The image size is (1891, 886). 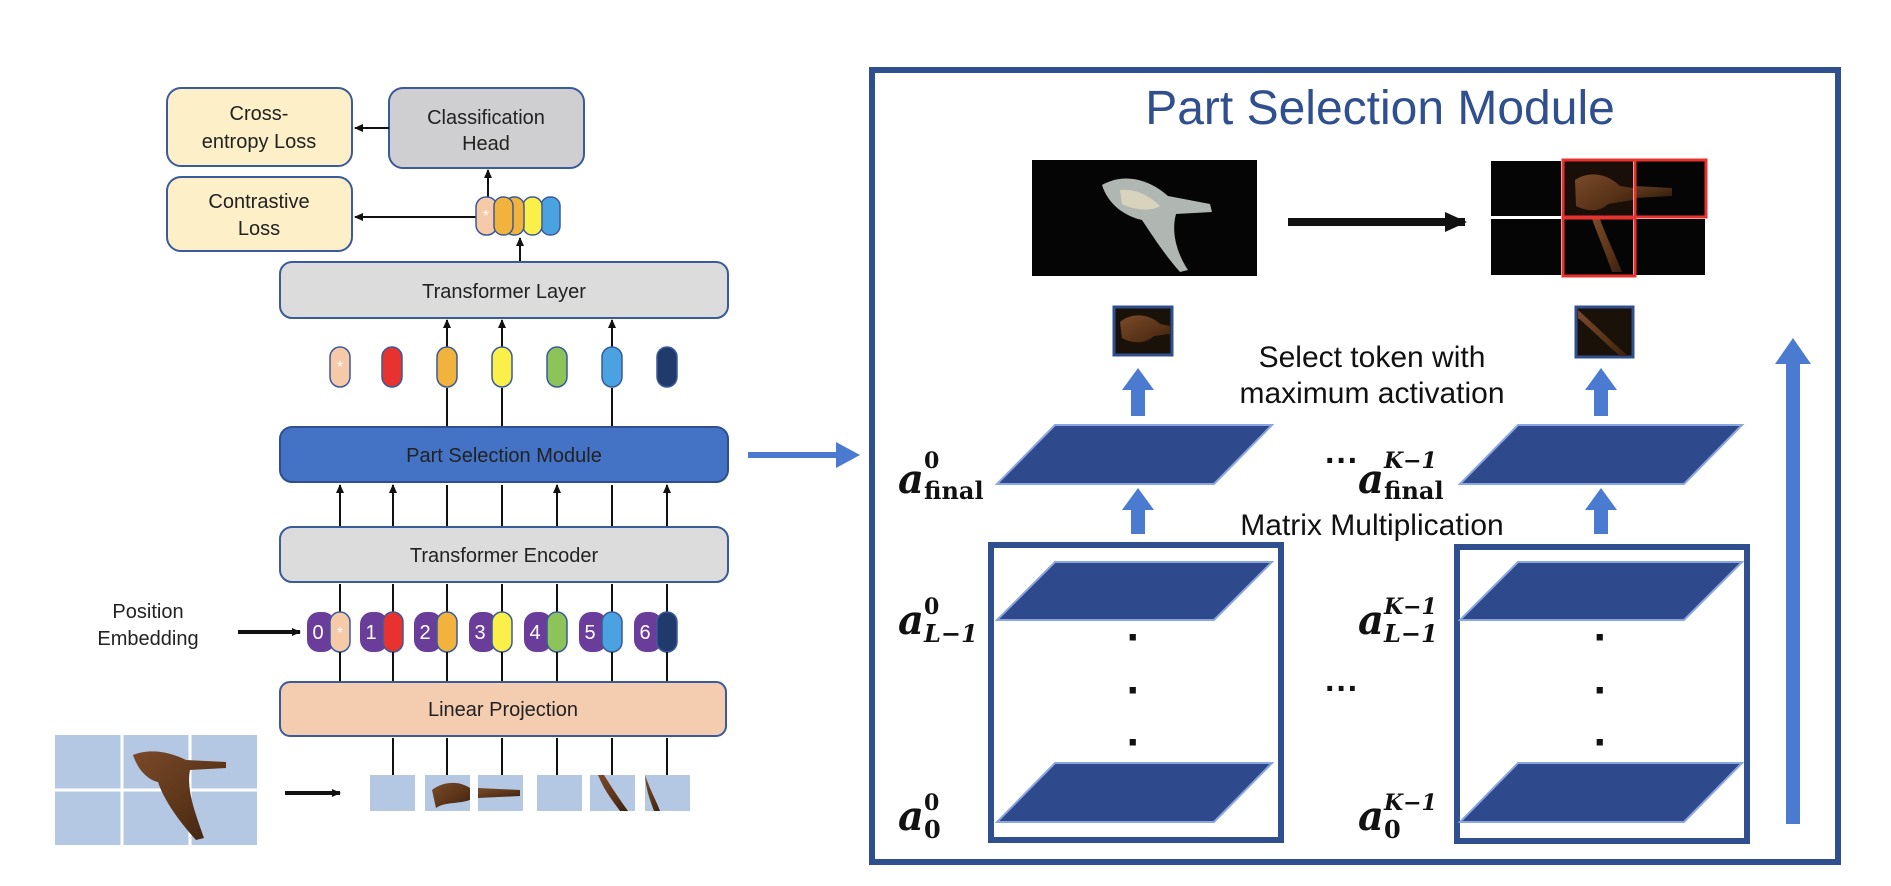 I want to click on embedding-token-4: 4, so click(x=546, y=632).